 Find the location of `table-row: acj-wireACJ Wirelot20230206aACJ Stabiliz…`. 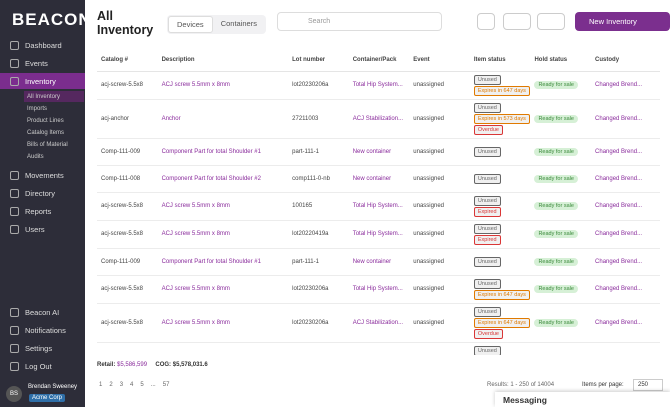

table-row: acj-wireACJ Wirelot20230206aACJ Stabiliz… is located at coordinates (378, 348).